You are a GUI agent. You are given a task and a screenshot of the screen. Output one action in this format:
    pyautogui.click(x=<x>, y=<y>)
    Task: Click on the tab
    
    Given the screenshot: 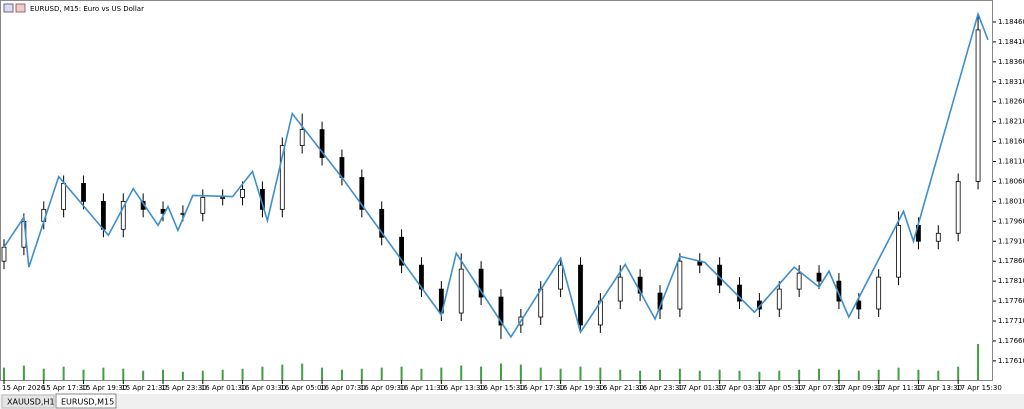 What is the action you would take?
    pyautogui.click(x=28, y=401)
    